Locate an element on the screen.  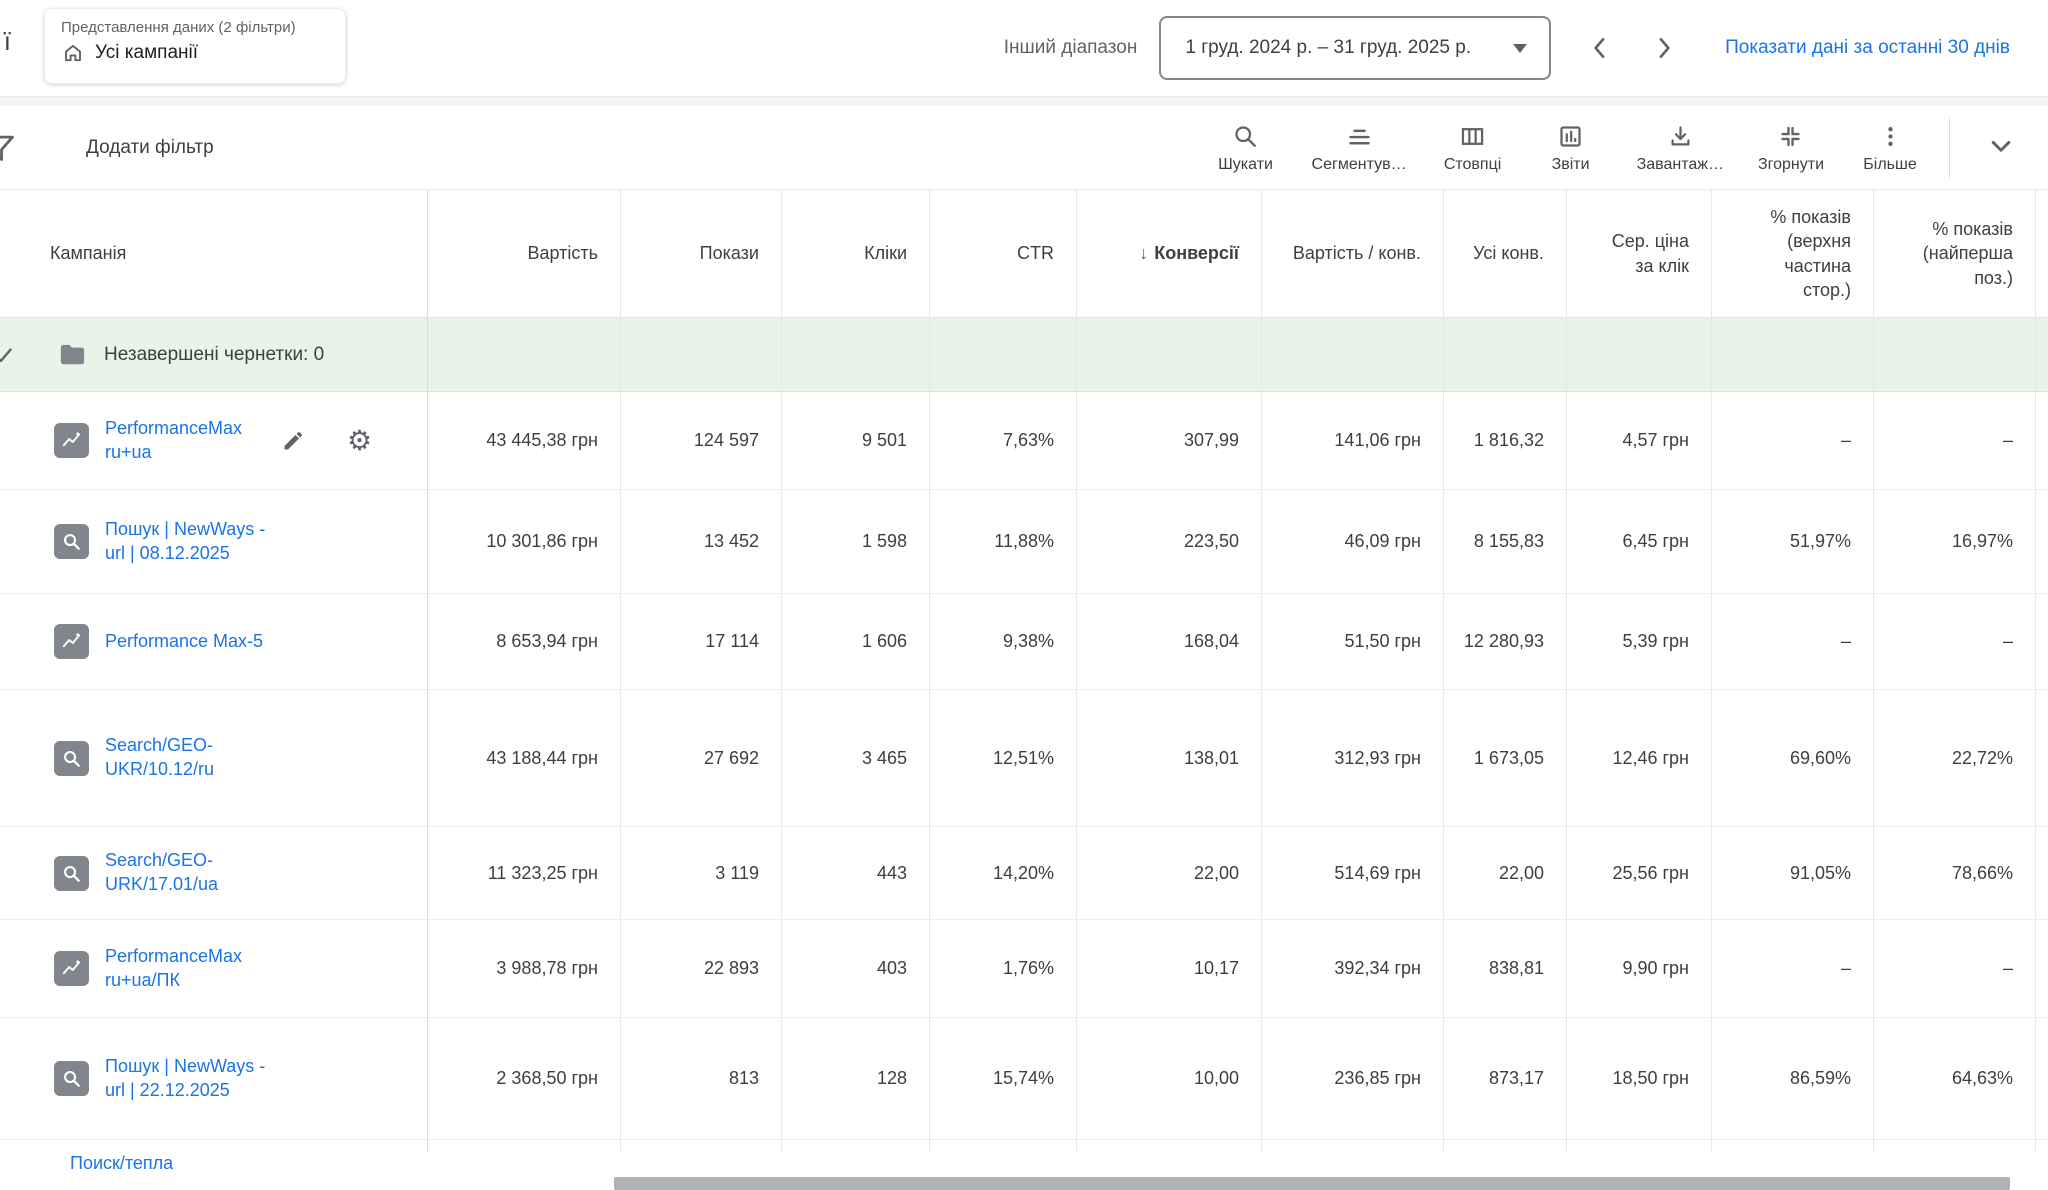
conversions-cell: 10,00 is located at coordinates (1168, 1078).